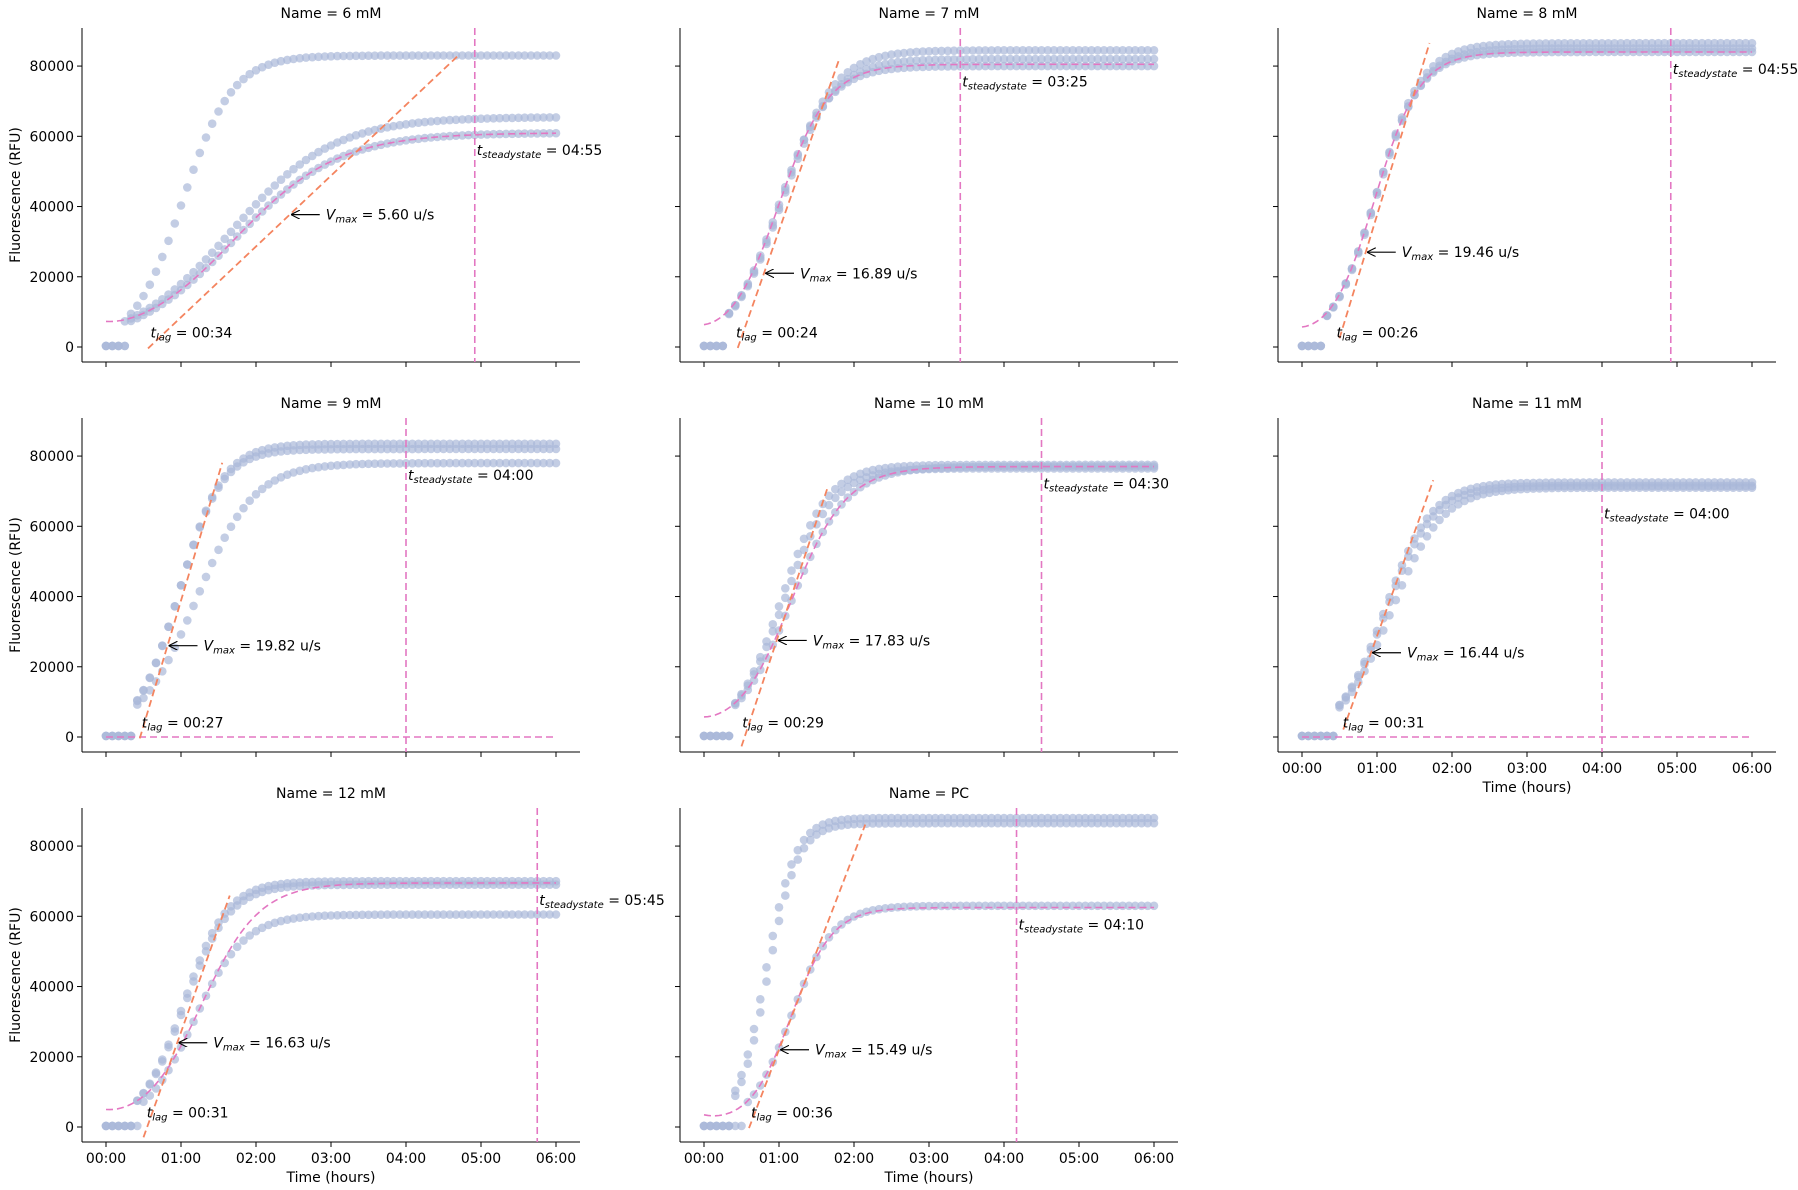 The height and width of the screenshot is (1190, 1798). Describe the element at coordinates (1025, 83) in the screenshot. I see `steadystate-annotation: tsteadystate = 03:25` at that location.